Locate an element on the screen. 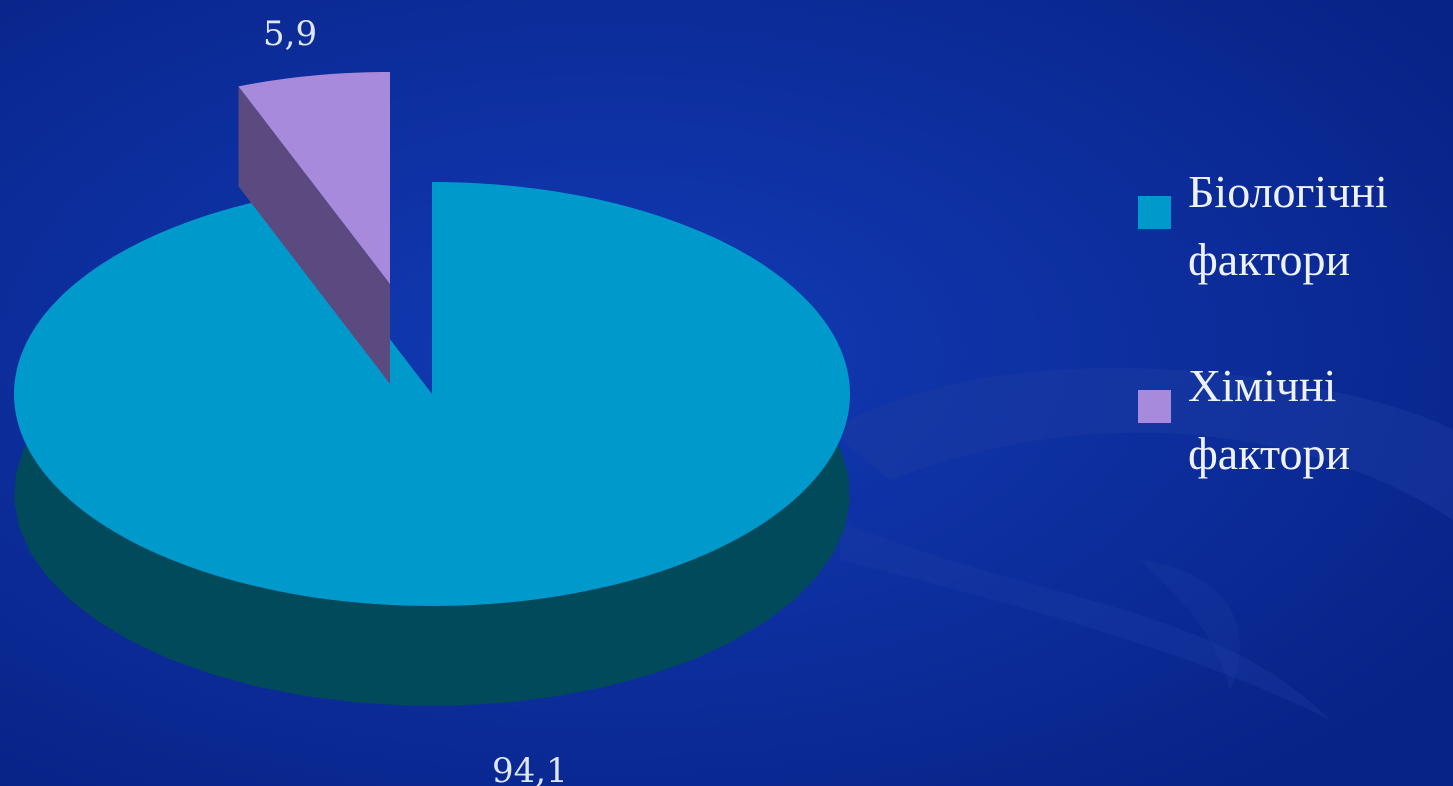 Image resolution: width=1453 pixels, height=786 pixels. pie-slice-himichni is located at coordinates (314, 178).